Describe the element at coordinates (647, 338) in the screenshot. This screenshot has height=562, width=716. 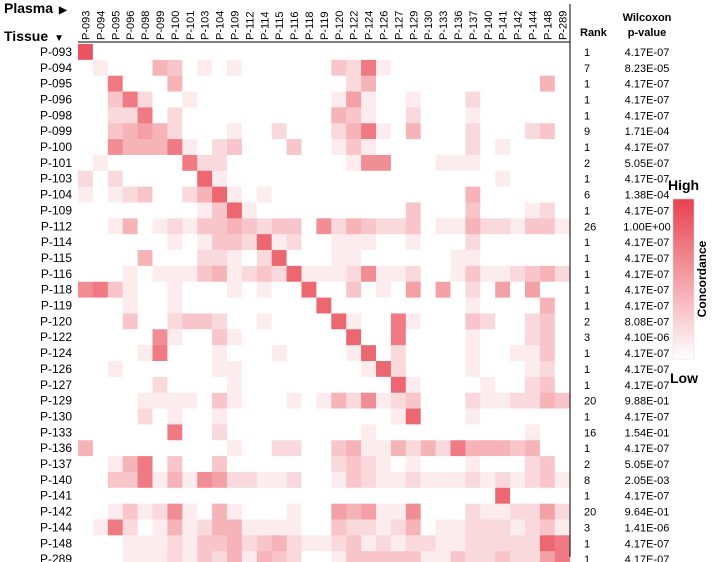
I see `p-value: 4.10E-06` at that location.